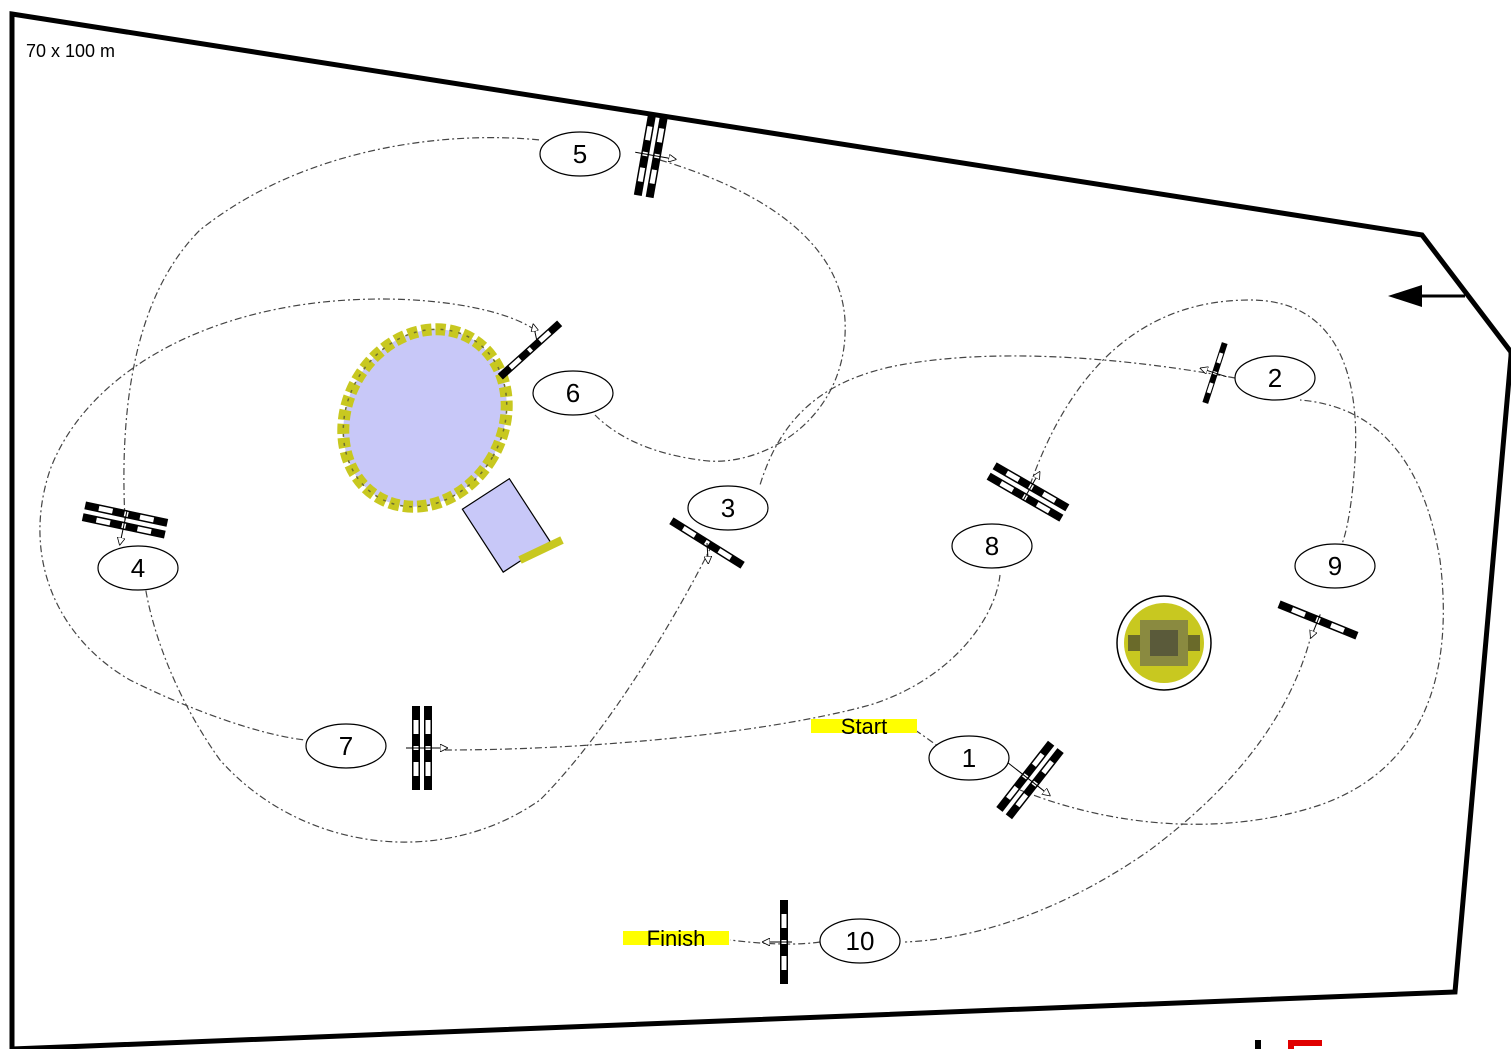 The width and height of the screenshot is (1511, 1049). I want to click on svg-text: 6, so click(573, 393).